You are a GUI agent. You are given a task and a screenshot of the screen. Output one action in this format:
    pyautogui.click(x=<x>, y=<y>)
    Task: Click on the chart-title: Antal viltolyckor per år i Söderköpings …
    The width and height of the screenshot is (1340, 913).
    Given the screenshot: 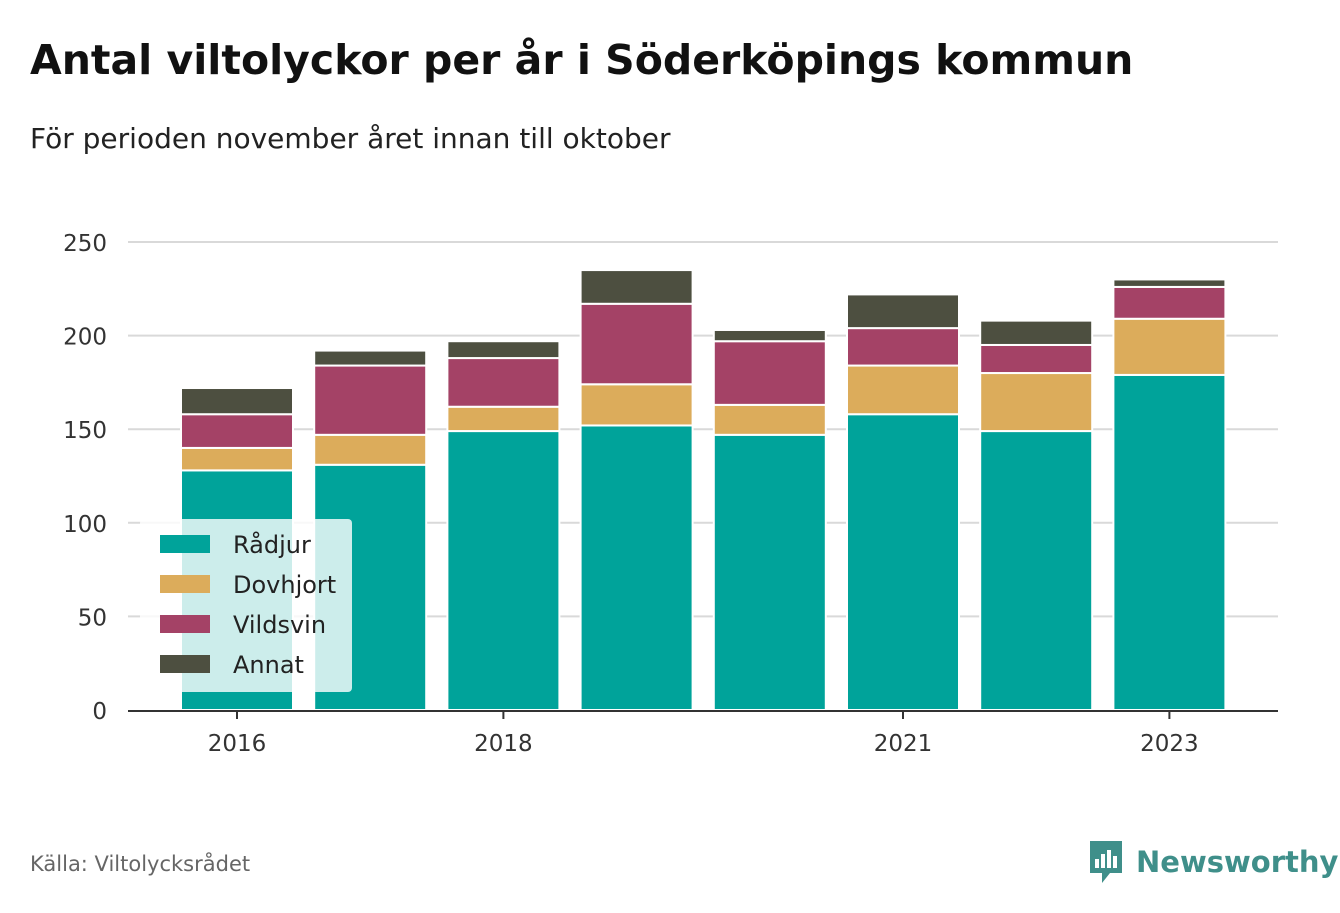 What is the action you would take?
    pyautogui.click(x=582, y=60)
    